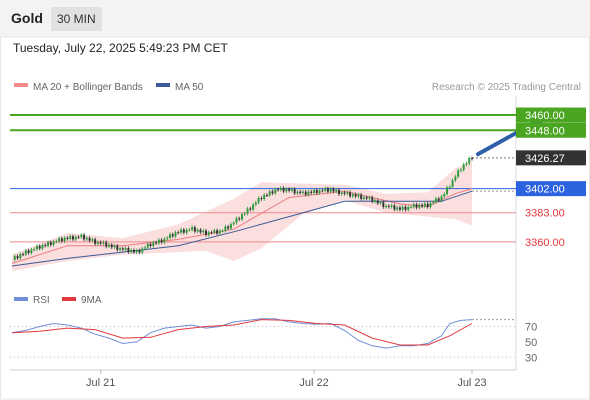 This screenshot has height=400, width=590. Describe the element at coordinates (189, 87) in the screenshot. I see `ma50-legend-label: MA 50` at that location.